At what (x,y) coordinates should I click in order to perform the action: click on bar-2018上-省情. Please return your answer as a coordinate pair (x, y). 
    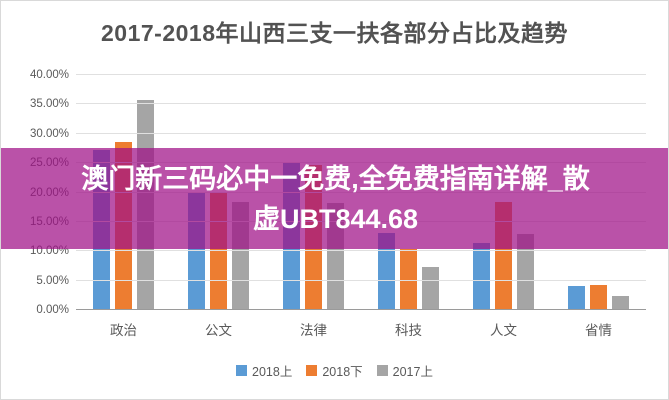
    Looking at the image, I should click on (576, 297).